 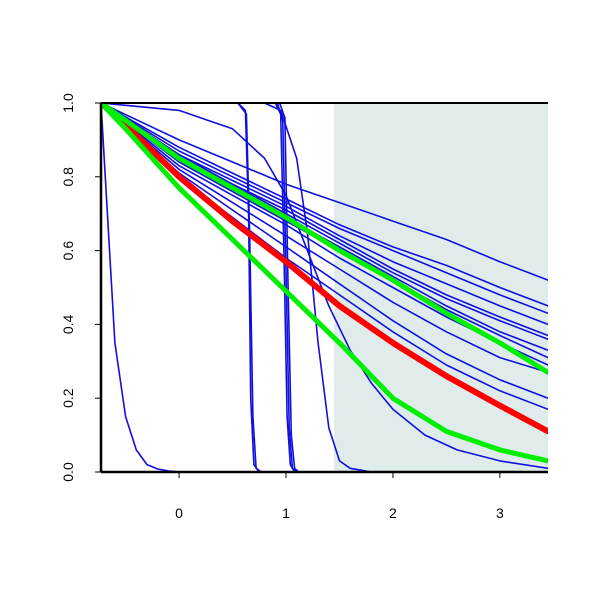 I want to click on y-tick-label-1: 0.2, so click(x=68, y=398).